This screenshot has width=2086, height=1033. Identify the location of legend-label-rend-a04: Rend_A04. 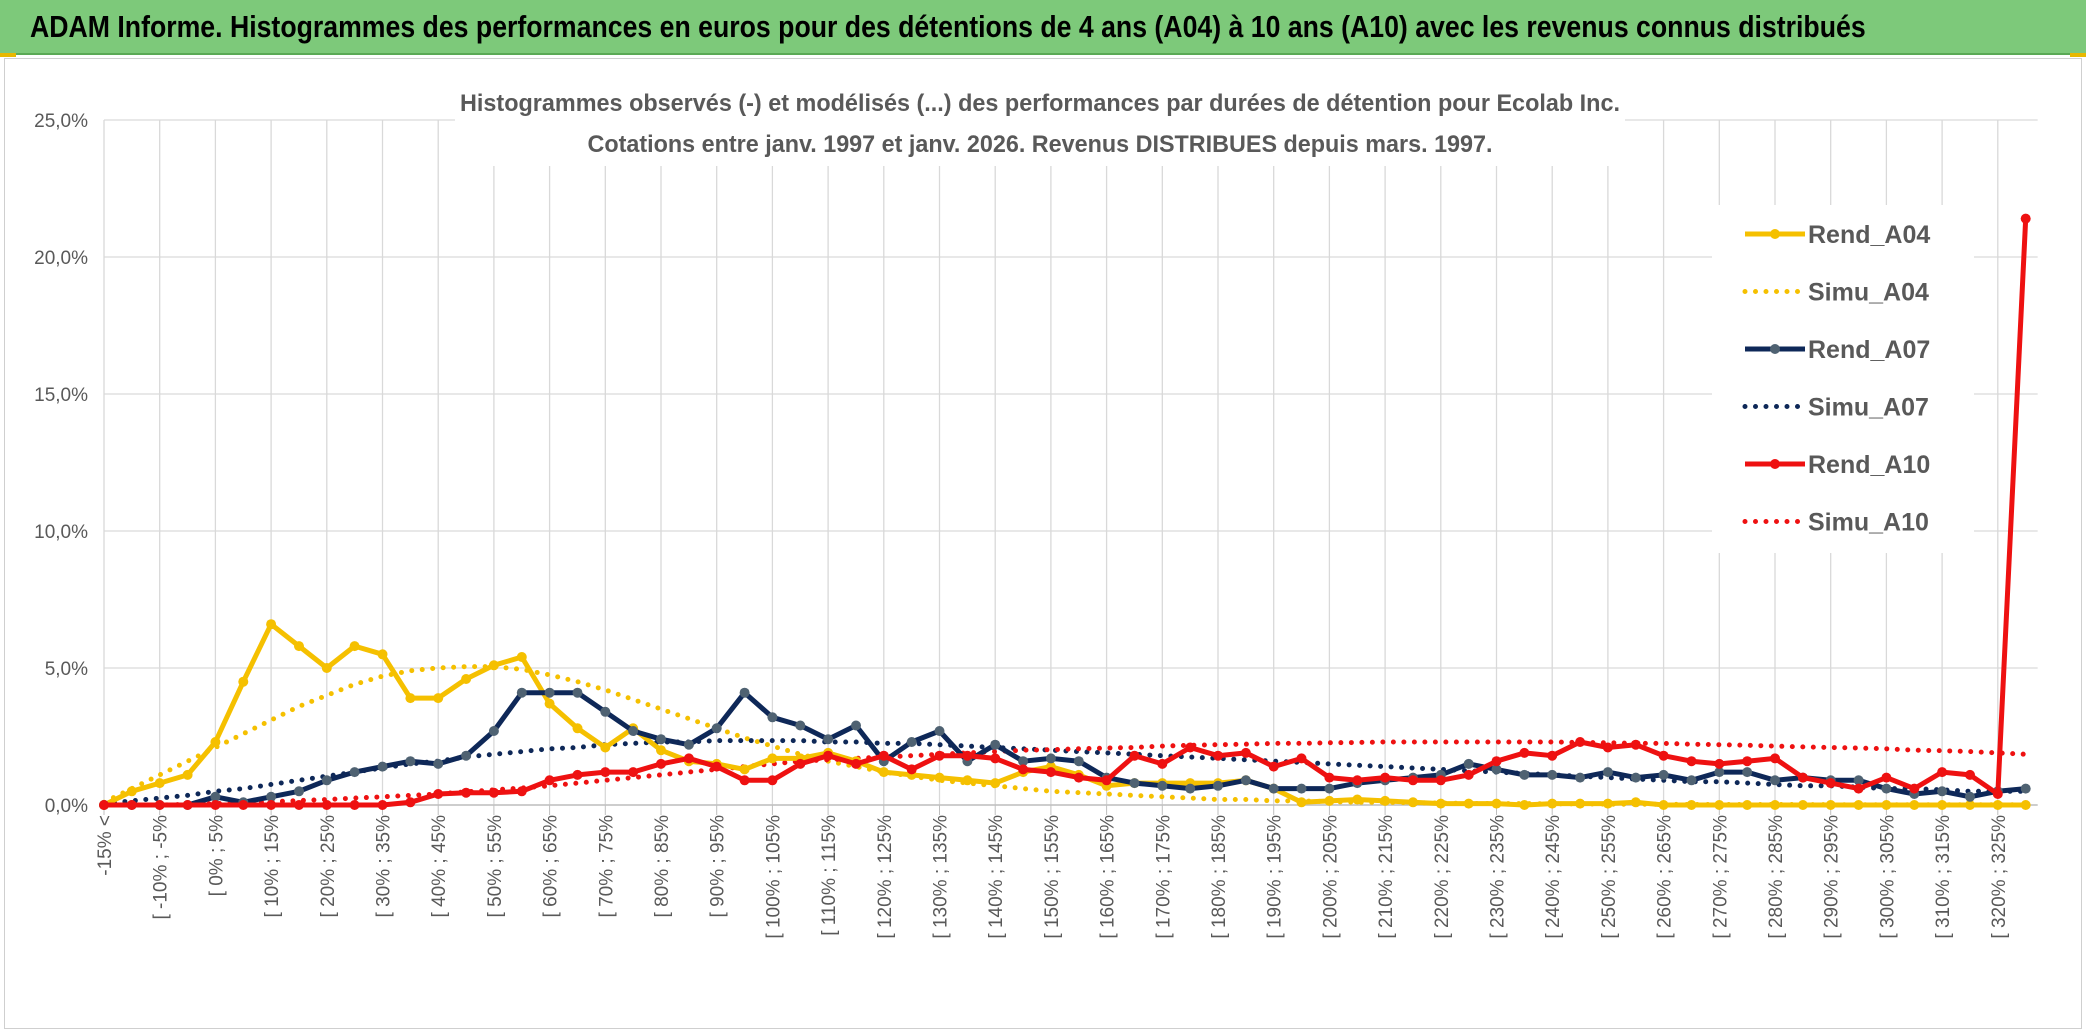
(1869, 235).